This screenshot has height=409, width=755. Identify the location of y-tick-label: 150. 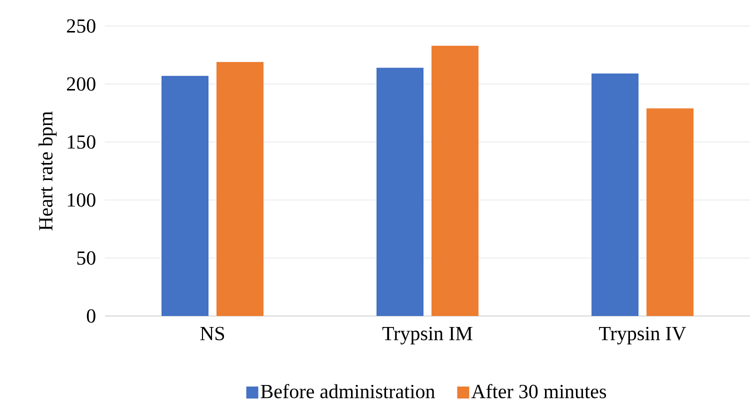
(82, 142).